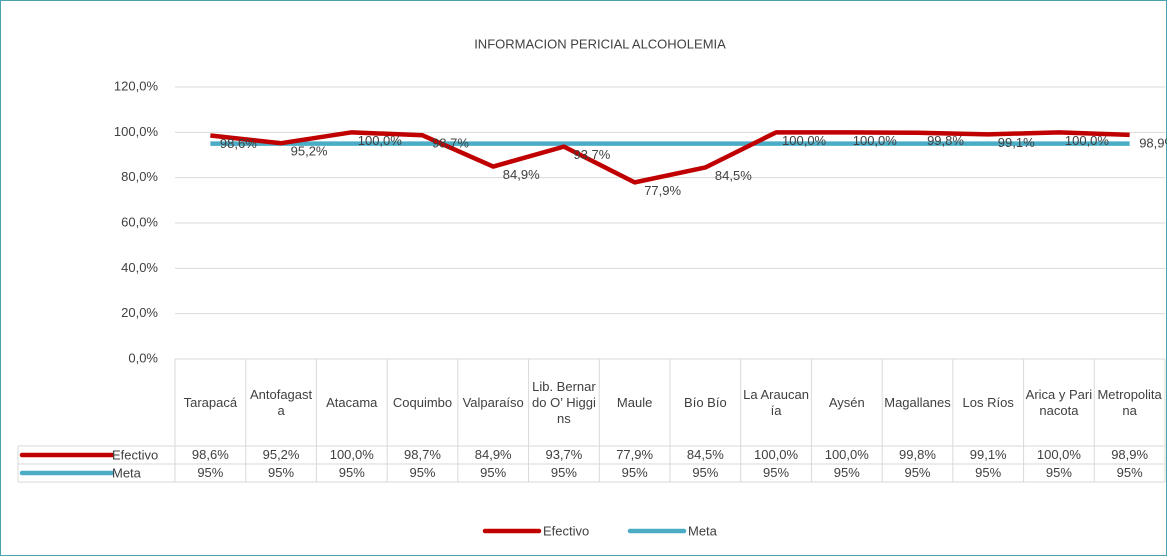  What do you see at coordinates (566, 530) in the screenshot?
I see `legend-label: Efectivo` at bounding box center [566, 530].